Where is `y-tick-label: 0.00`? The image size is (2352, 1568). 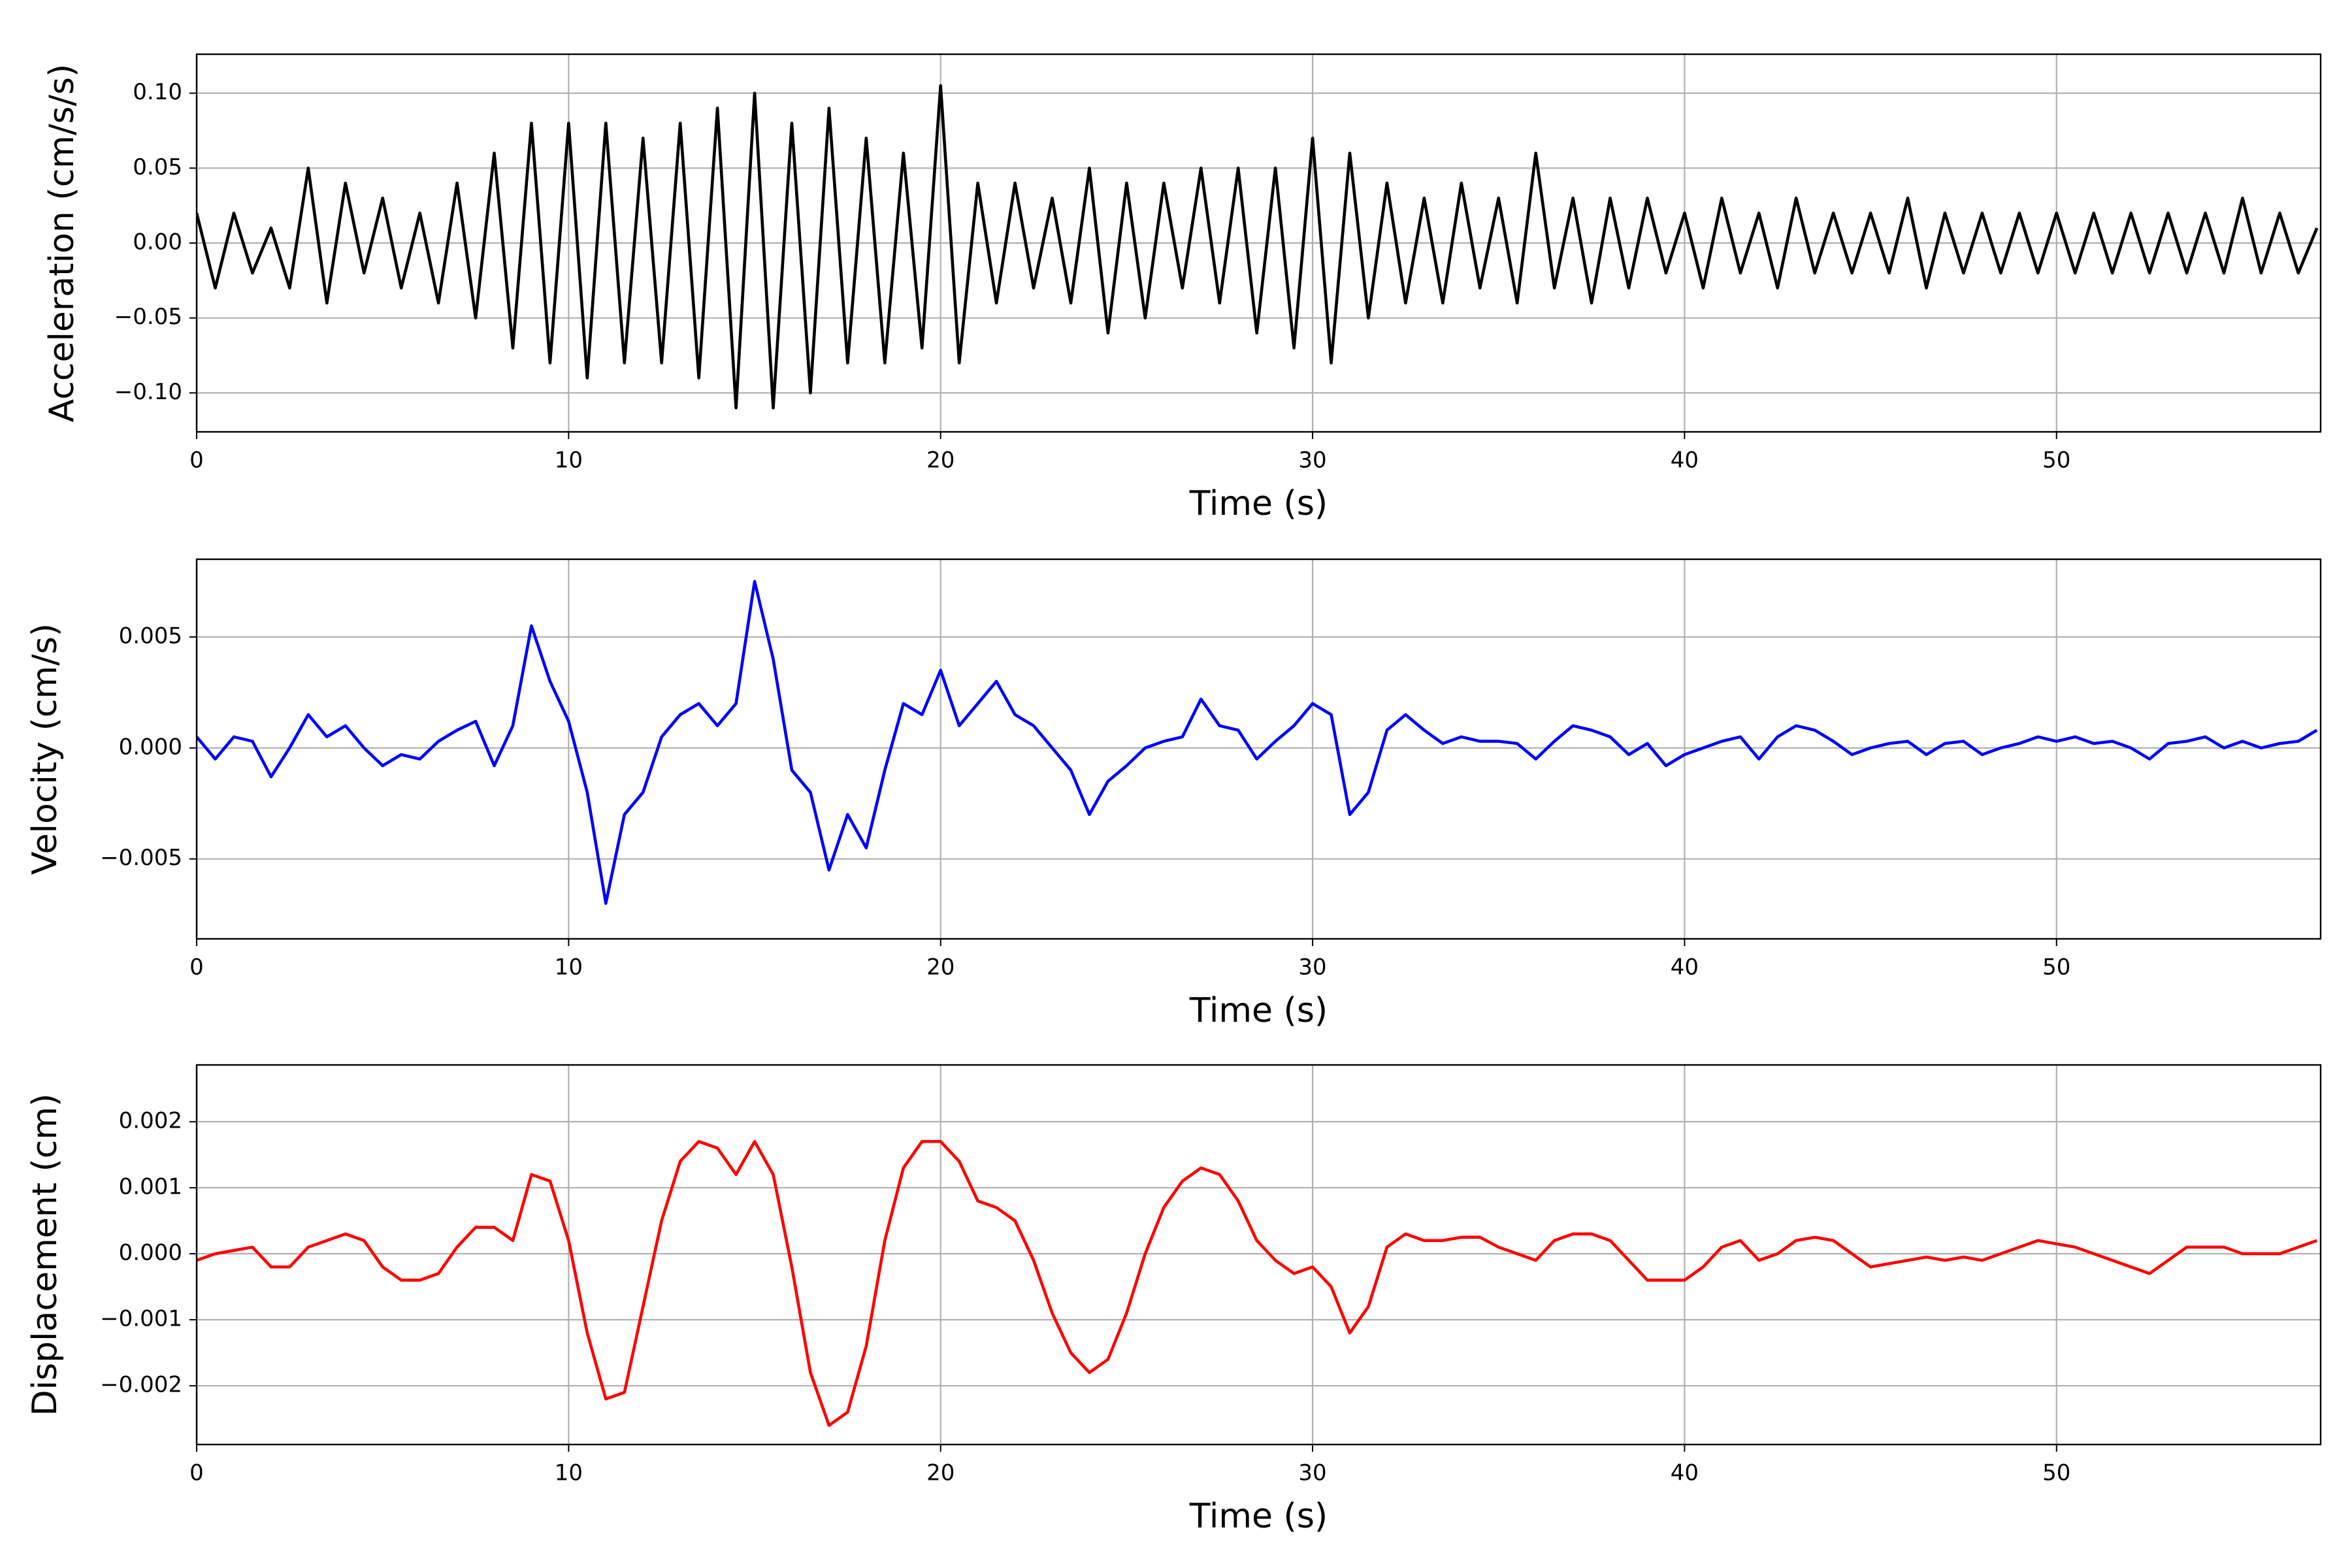 y-tick-label: 0.00 is located at coordinates (157, 242).